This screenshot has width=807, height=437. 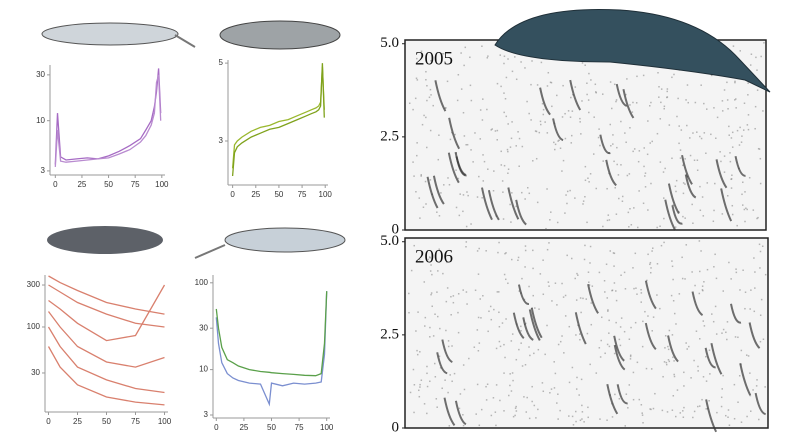 I want to click on x-tick-label: 100, so click(x=326, y=194).